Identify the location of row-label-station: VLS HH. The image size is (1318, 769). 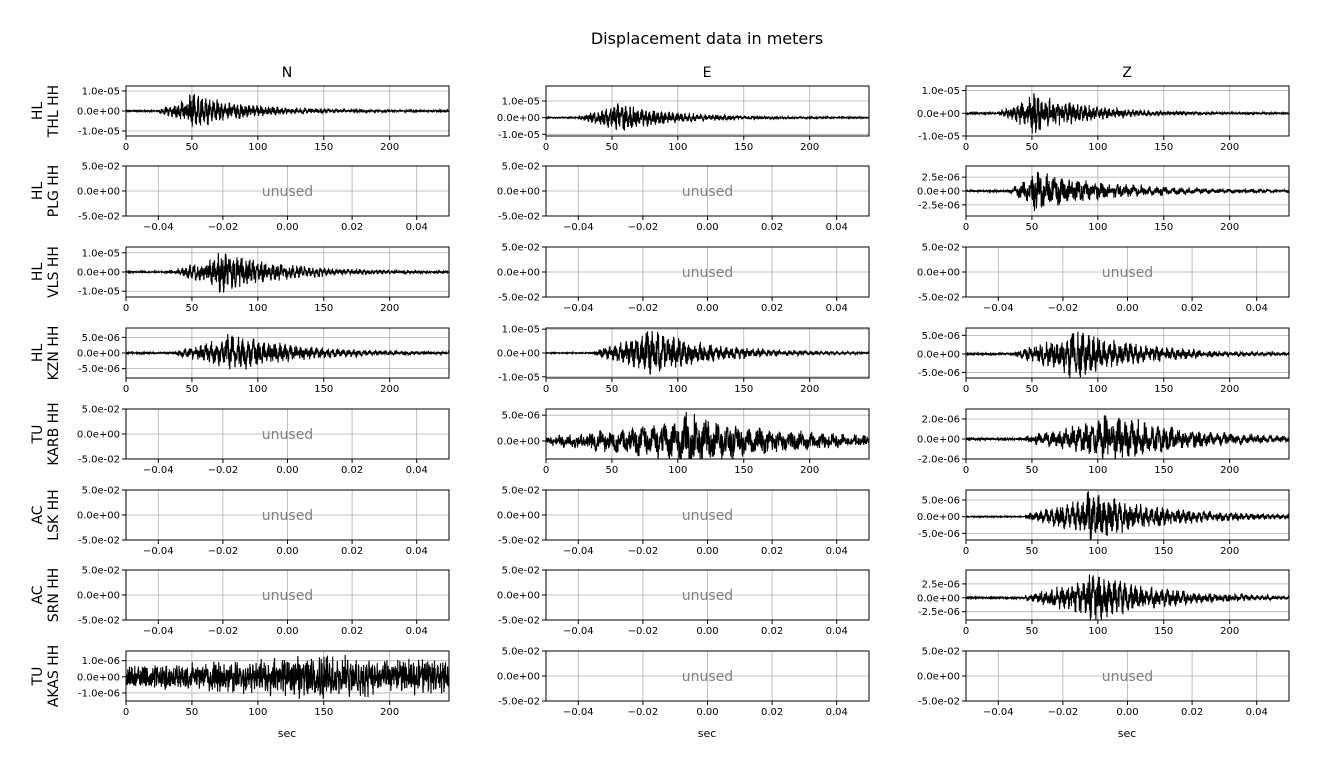
(54, 272).